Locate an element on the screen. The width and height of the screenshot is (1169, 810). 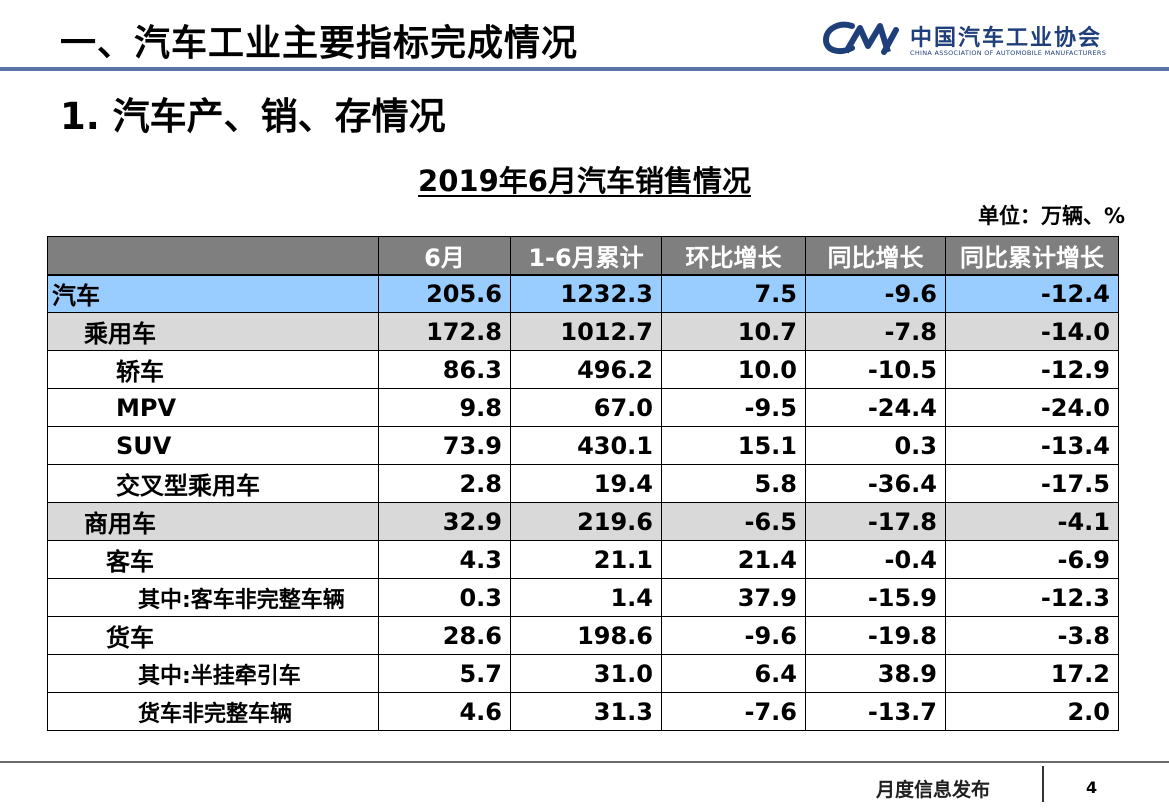
cell-june: 86.3 is located at coordinates (444, 369).